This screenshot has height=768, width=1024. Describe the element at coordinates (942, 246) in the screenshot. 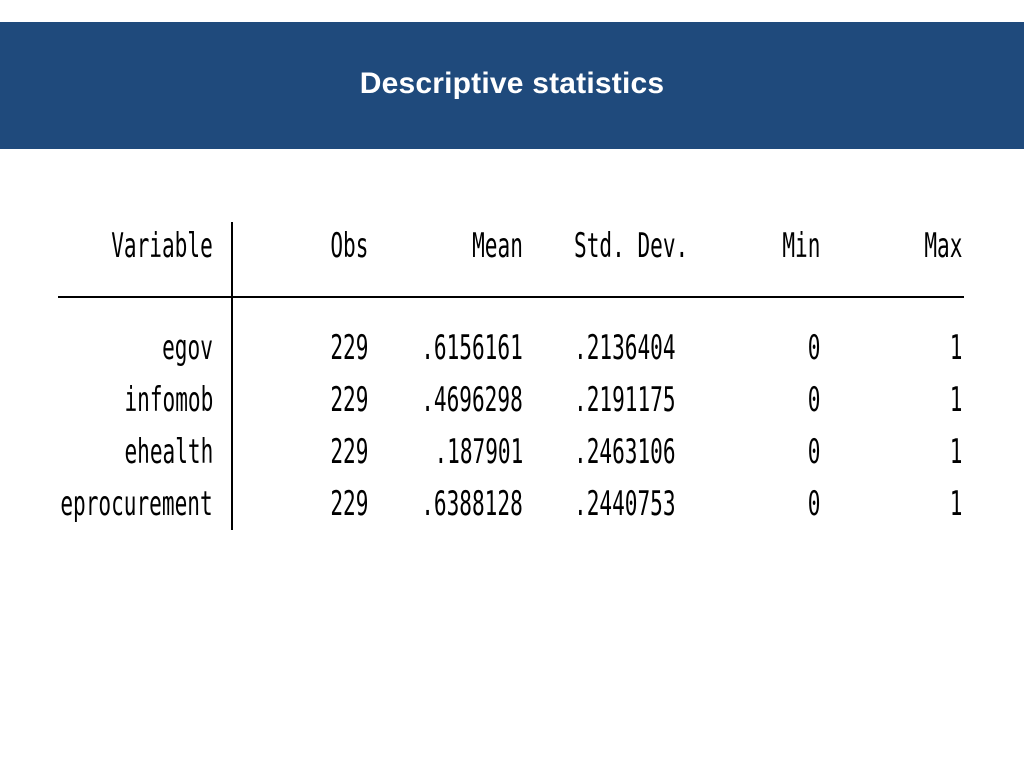

I see `header-max: Max` at that location.